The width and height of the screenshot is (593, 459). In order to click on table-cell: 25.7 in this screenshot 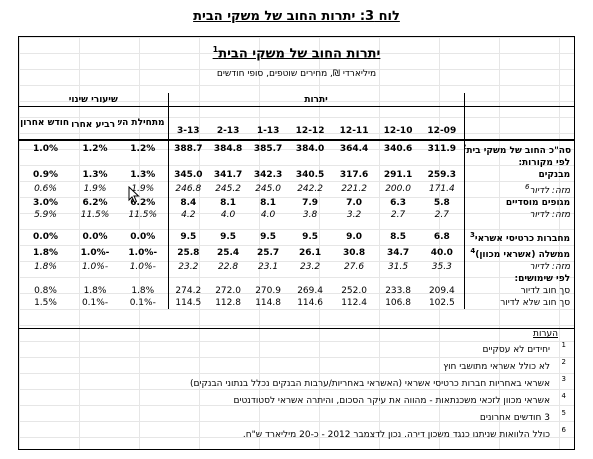, I will do `click(268, 253)`.